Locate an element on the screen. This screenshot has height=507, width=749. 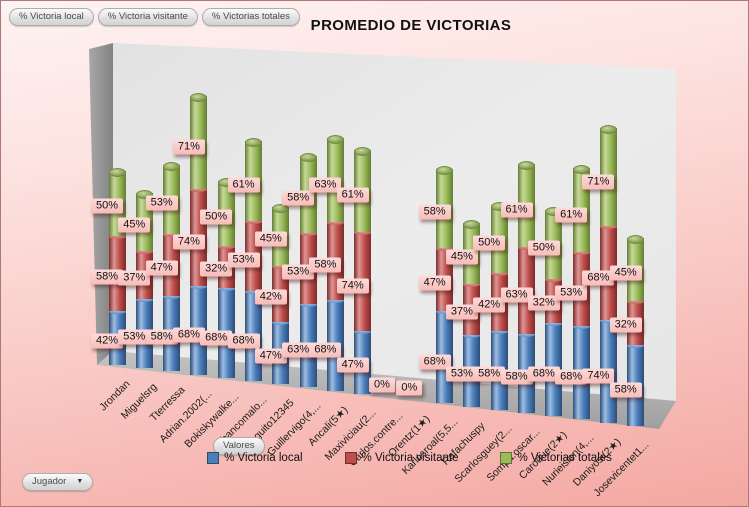
jugador-dropdown-button: Jugador ▼ is located at coordinates (58, 482).